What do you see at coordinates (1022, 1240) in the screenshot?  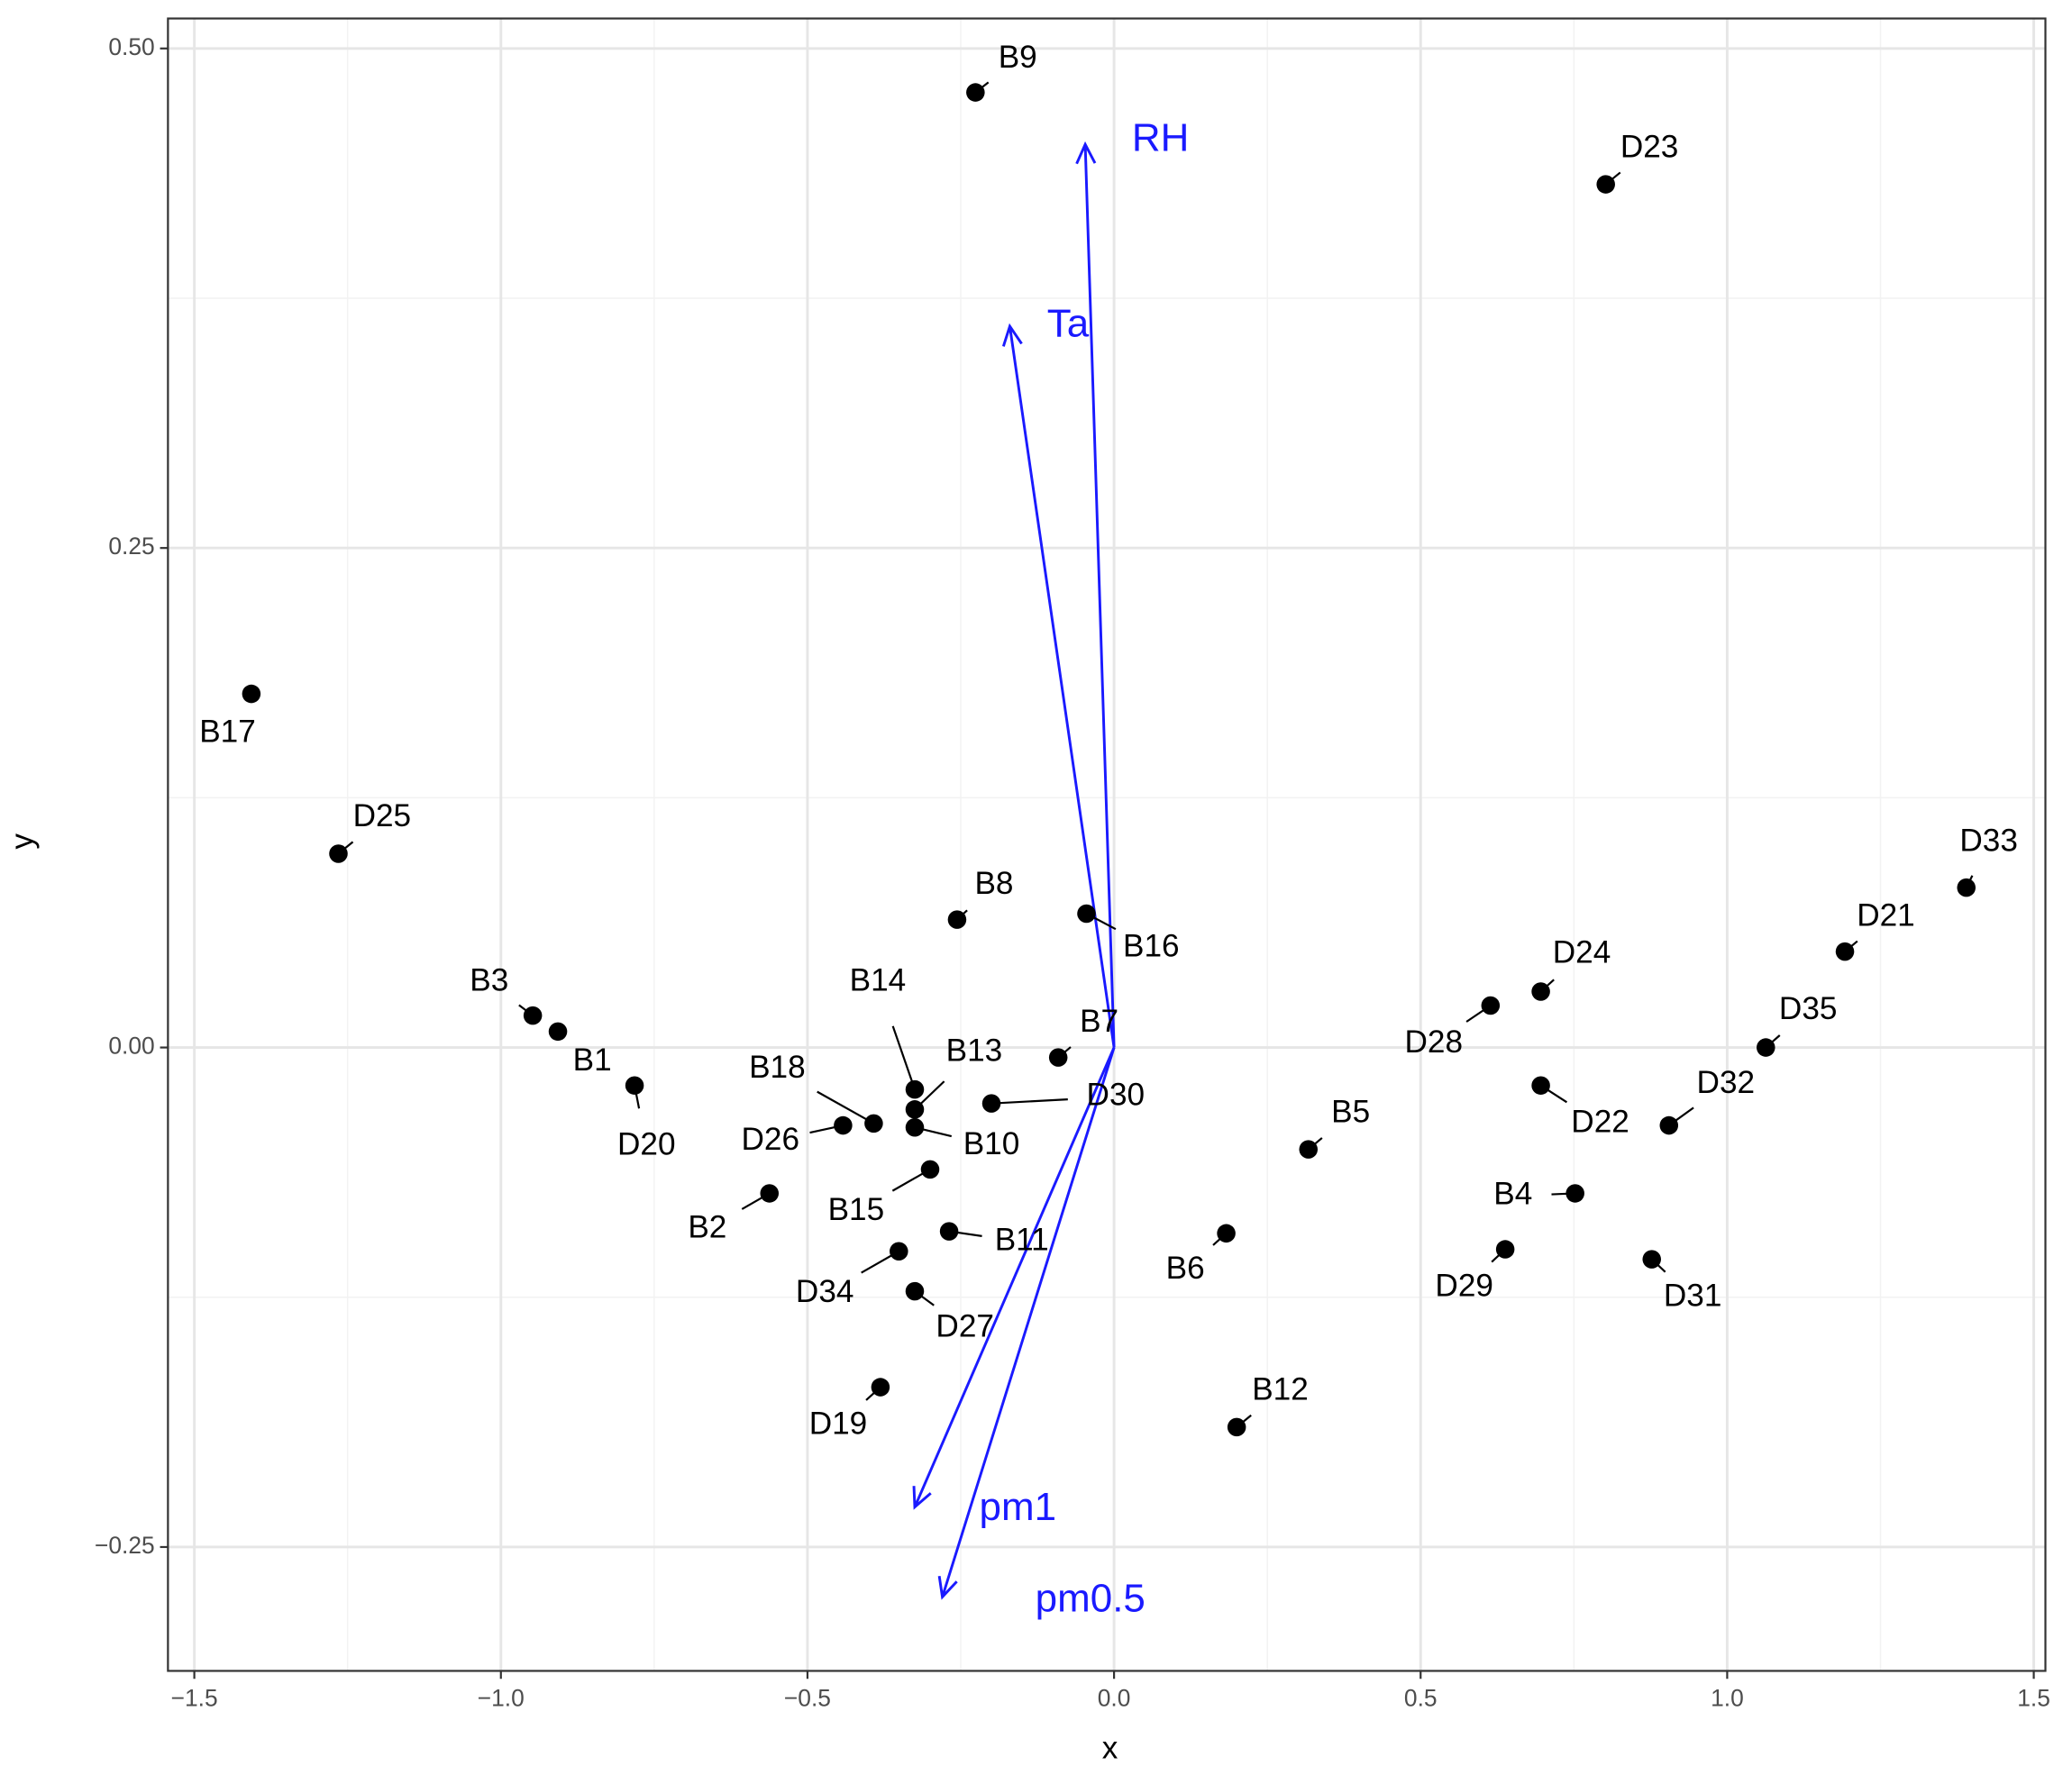 I see `point-label: B11` at bounding box center [1022, 1240].